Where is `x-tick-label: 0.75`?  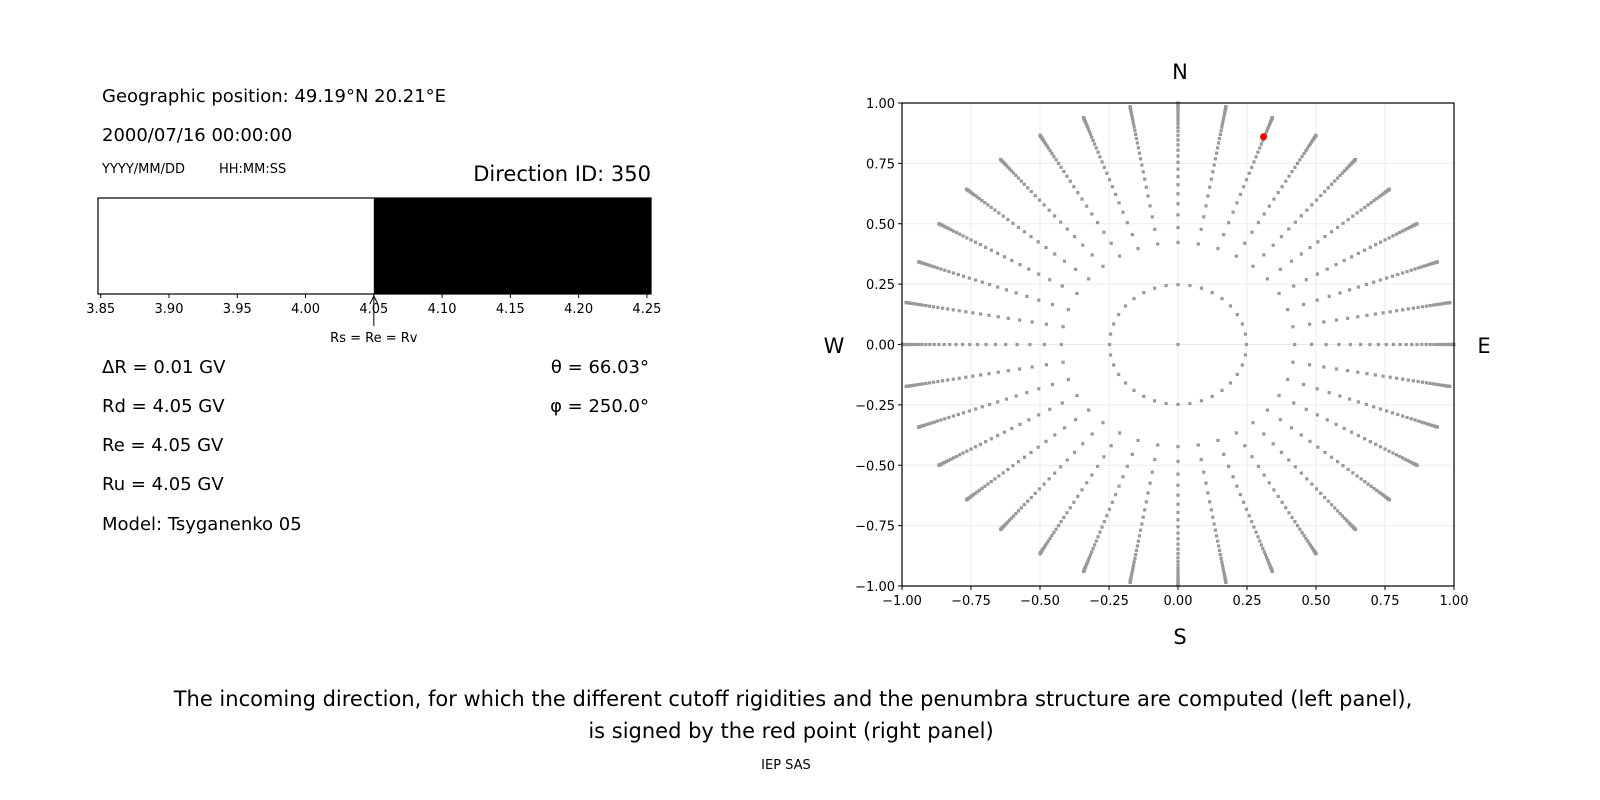 x-tick-label: 0.75 is located at coordinates (1385, 601).